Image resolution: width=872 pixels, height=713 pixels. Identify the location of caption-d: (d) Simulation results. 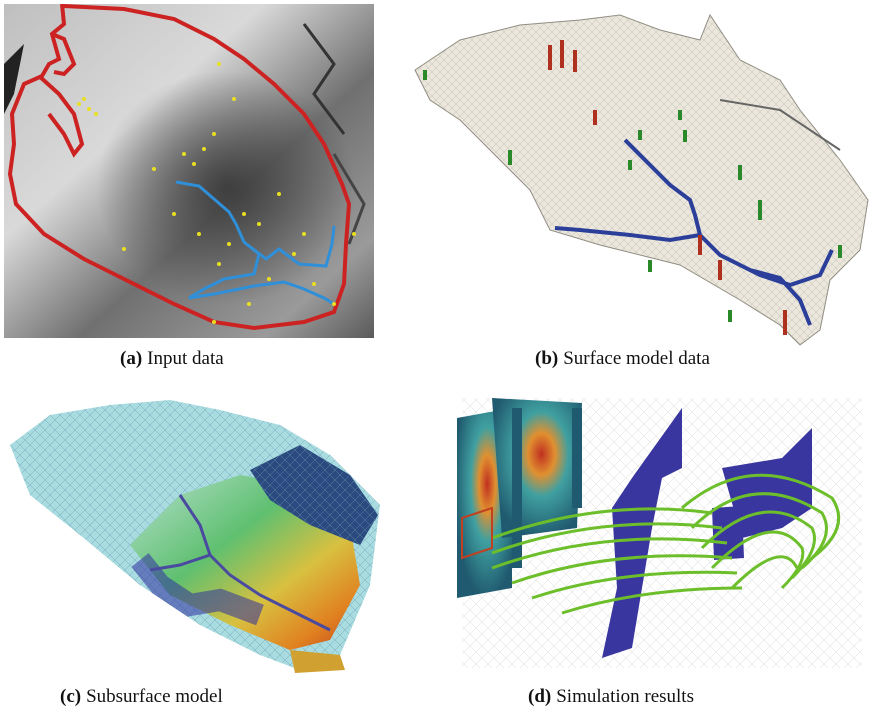
(611, 697).